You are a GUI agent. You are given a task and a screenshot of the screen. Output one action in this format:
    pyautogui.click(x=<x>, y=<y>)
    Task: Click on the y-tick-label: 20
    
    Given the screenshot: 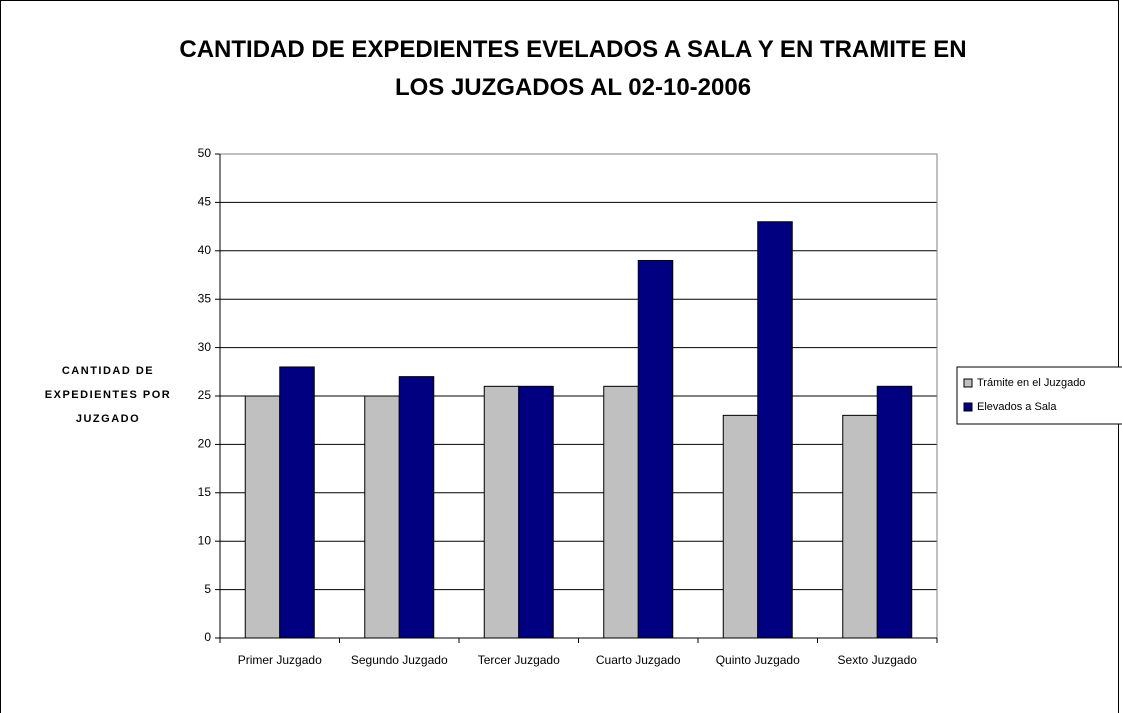 What is the action you would take?
    pyautogui.click(x=205, y=444)
    